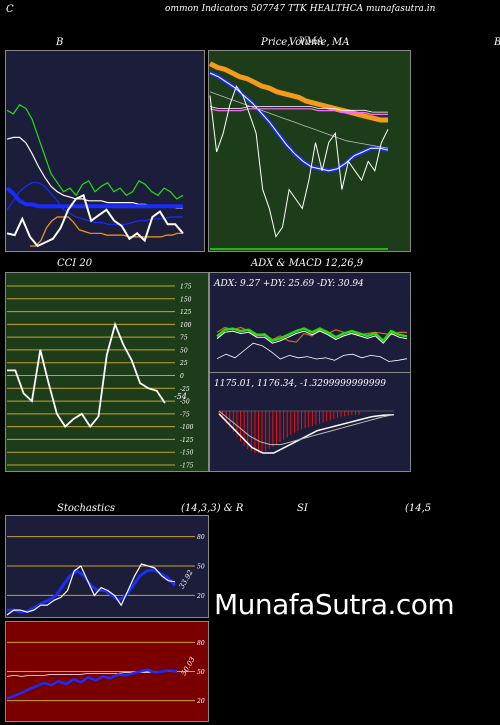  What do you see at coordinates (75, 263) in the screenshot?
I see `cci-title: CCI 20` at bounding box center [75, 263].